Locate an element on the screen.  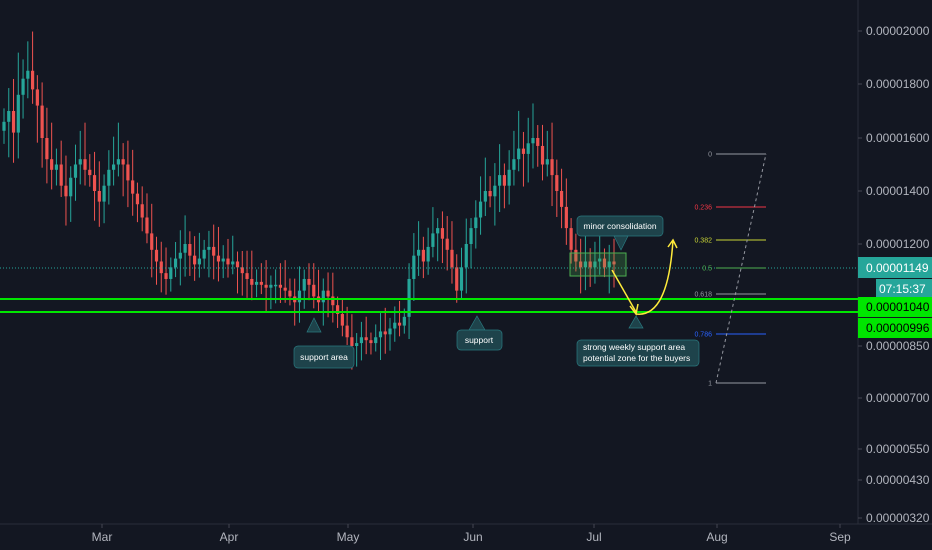
y-tick-label: 0.00000850 is located at coordinates (898, 346).